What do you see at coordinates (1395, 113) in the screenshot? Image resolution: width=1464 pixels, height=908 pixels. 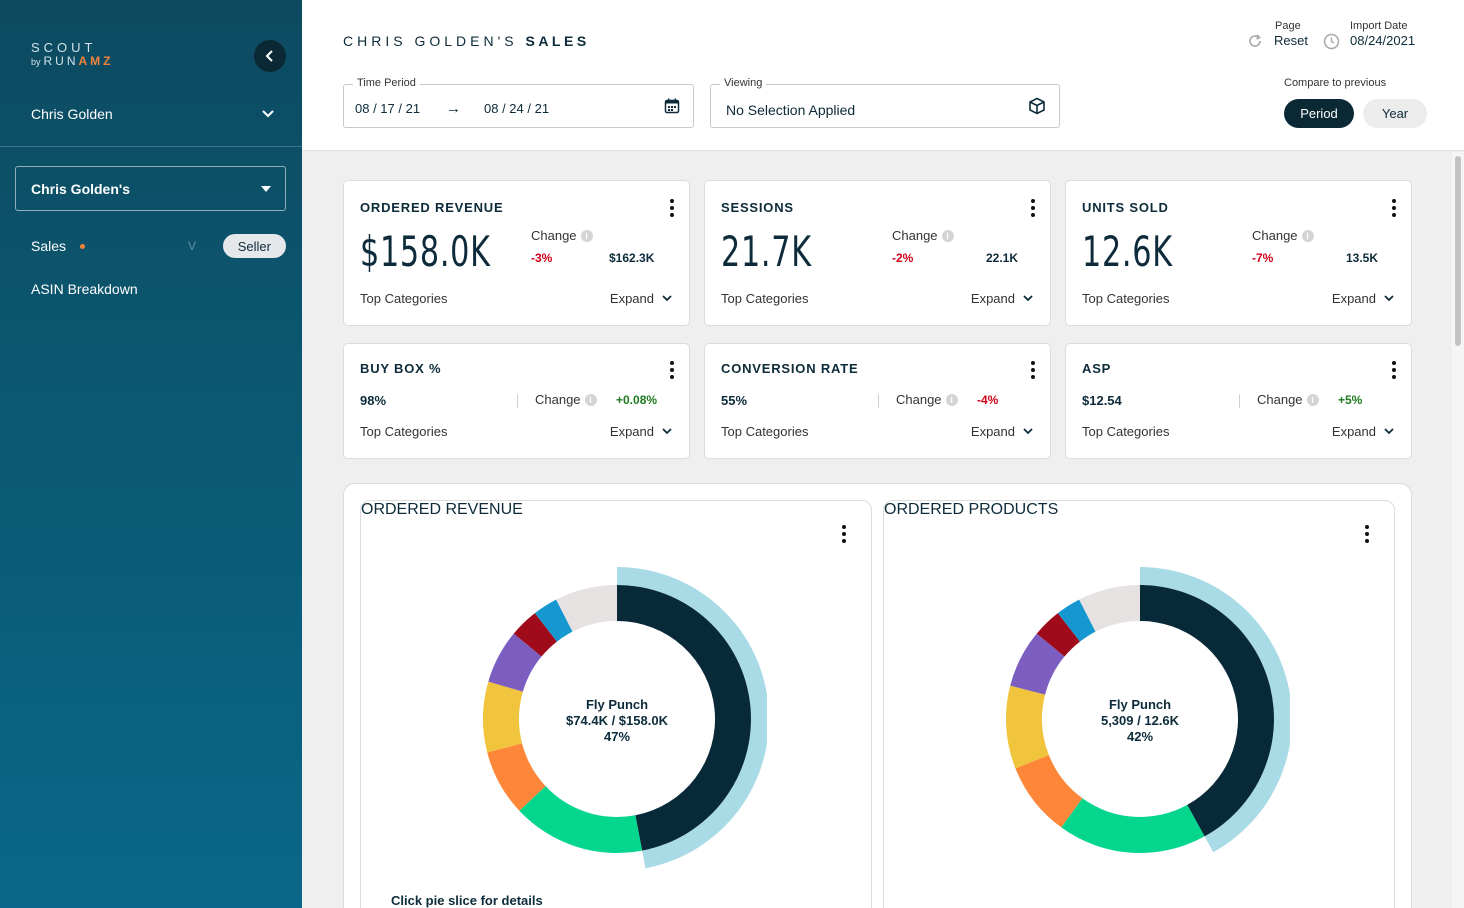 I see `compare-year-button: Year` at bounding box center [1395, 113].